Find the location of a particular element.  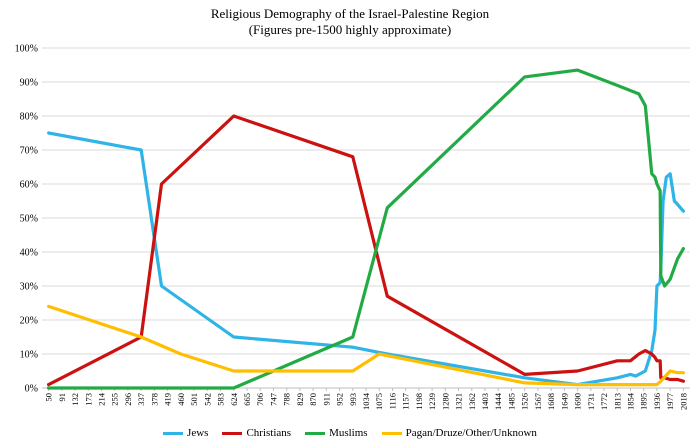

legend-label-christians: Christians is located at coordinates (269, 433).